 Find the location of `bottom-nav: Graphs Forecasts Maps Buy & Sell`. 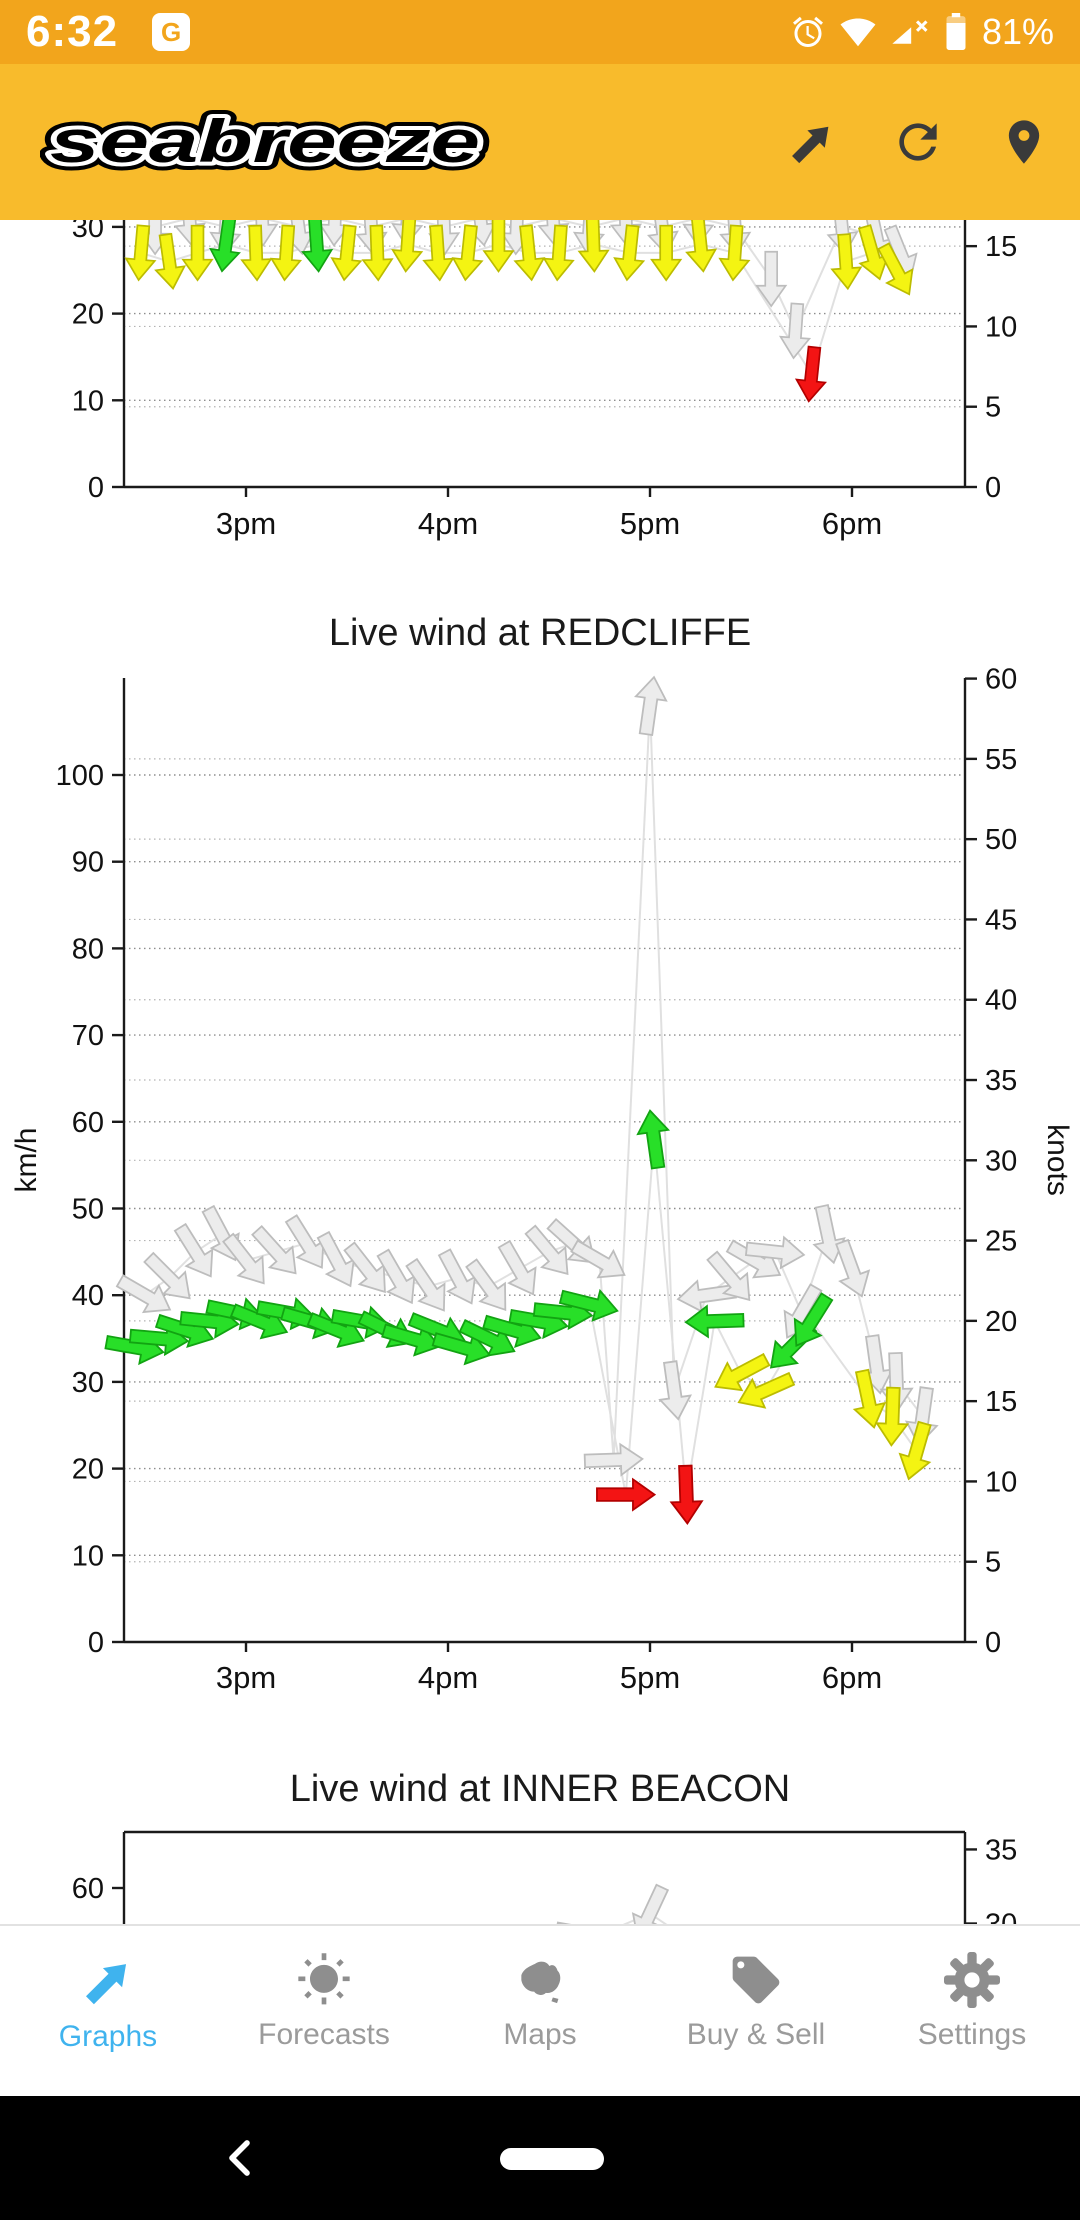

bottom-nav: Graphs Forecasts Maps Buy & Sell is located at coordinates (540, 2010).